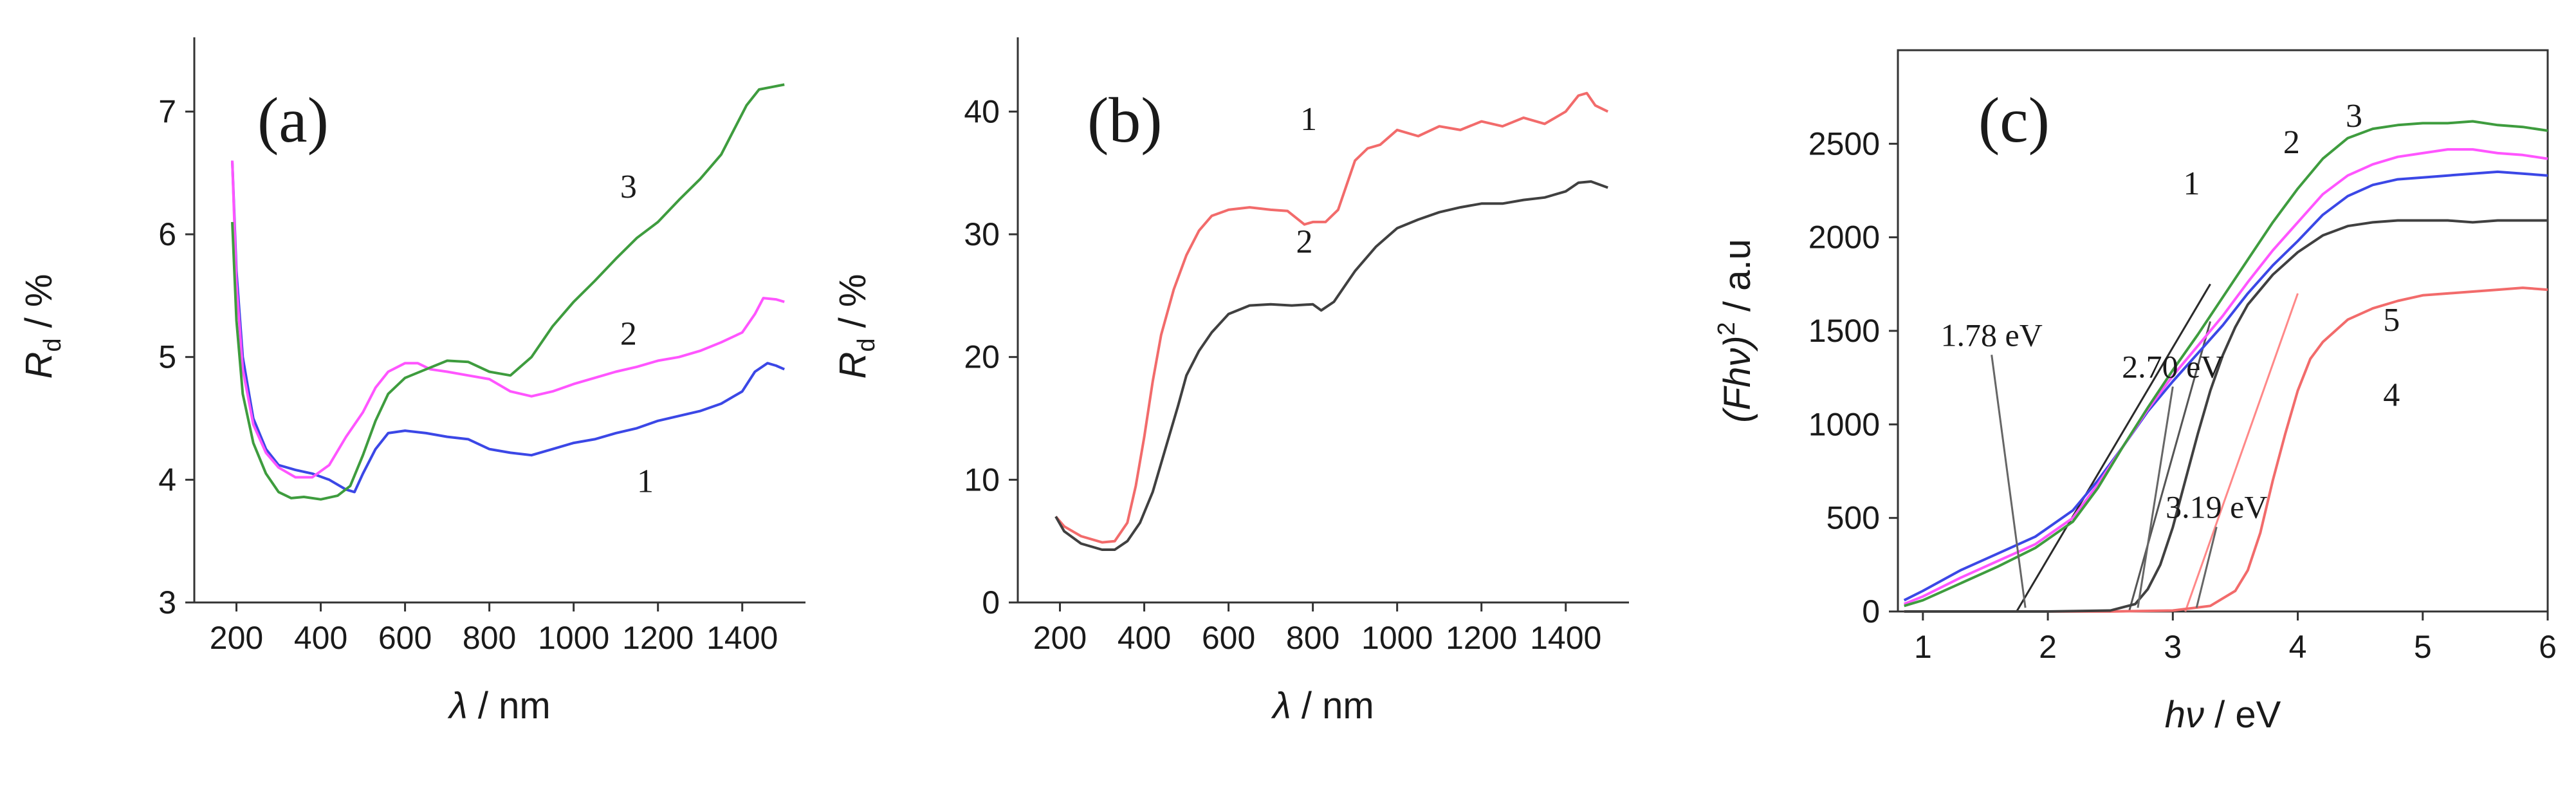 This screenshot has height=793, width=2576. Describe the element at coordinates (2048, 647) in the screenshot. I see `x-tick-label: 2` at that location.